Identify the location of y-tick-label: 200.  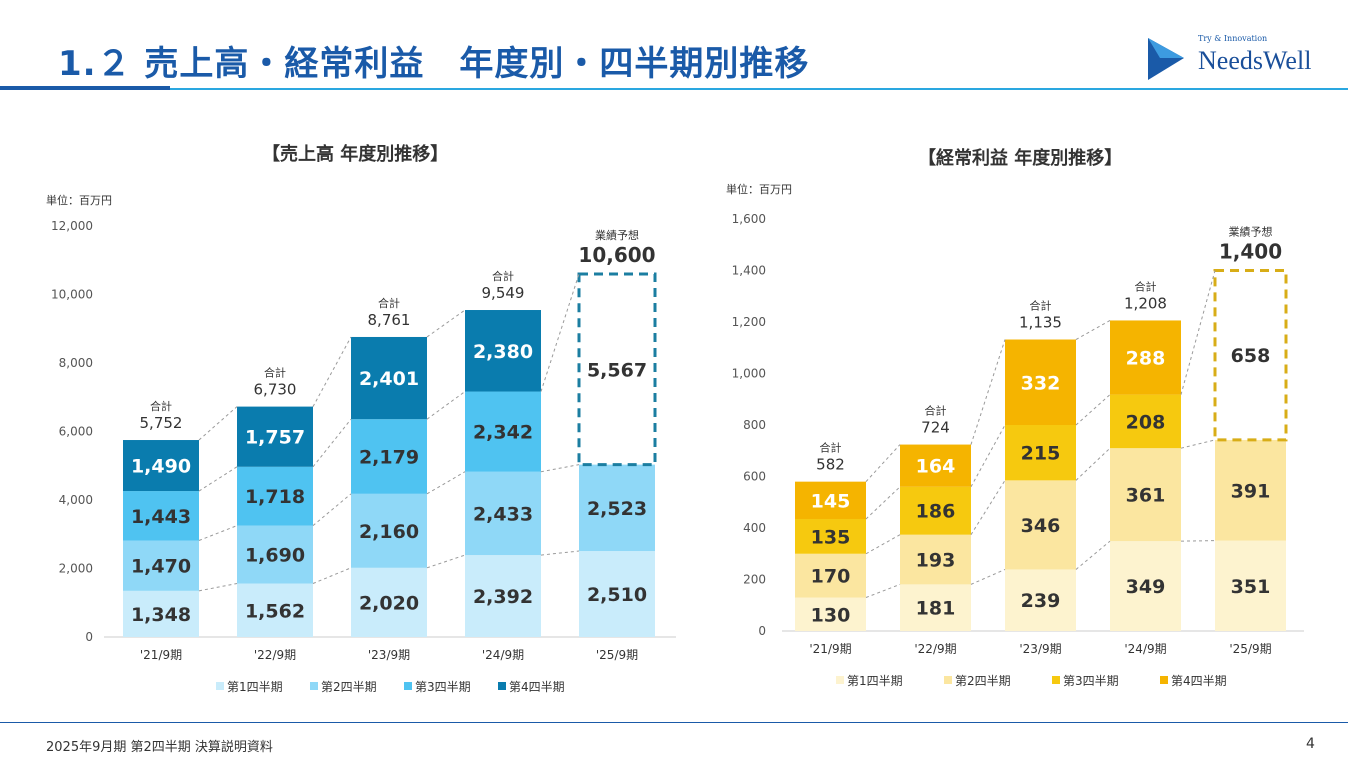
(754, 580).